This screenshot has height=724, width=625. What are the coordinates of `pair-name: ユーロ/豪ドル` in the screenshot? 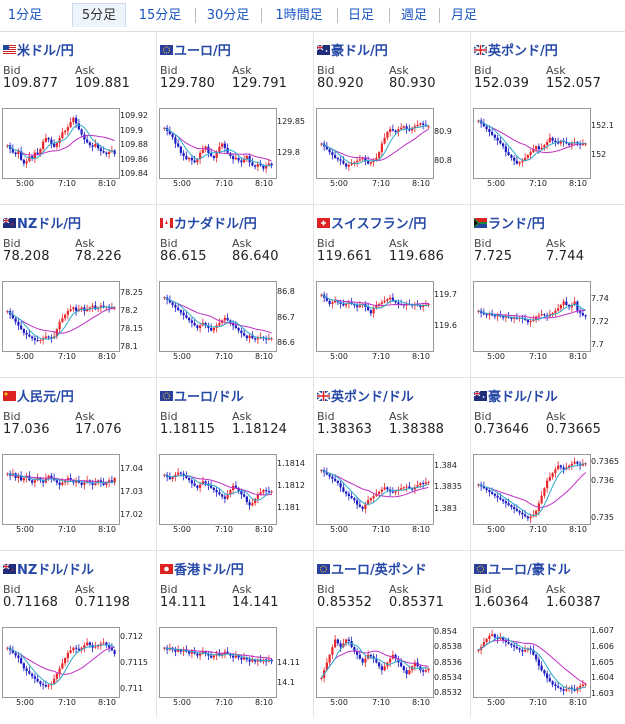 It's located at (529, 570).